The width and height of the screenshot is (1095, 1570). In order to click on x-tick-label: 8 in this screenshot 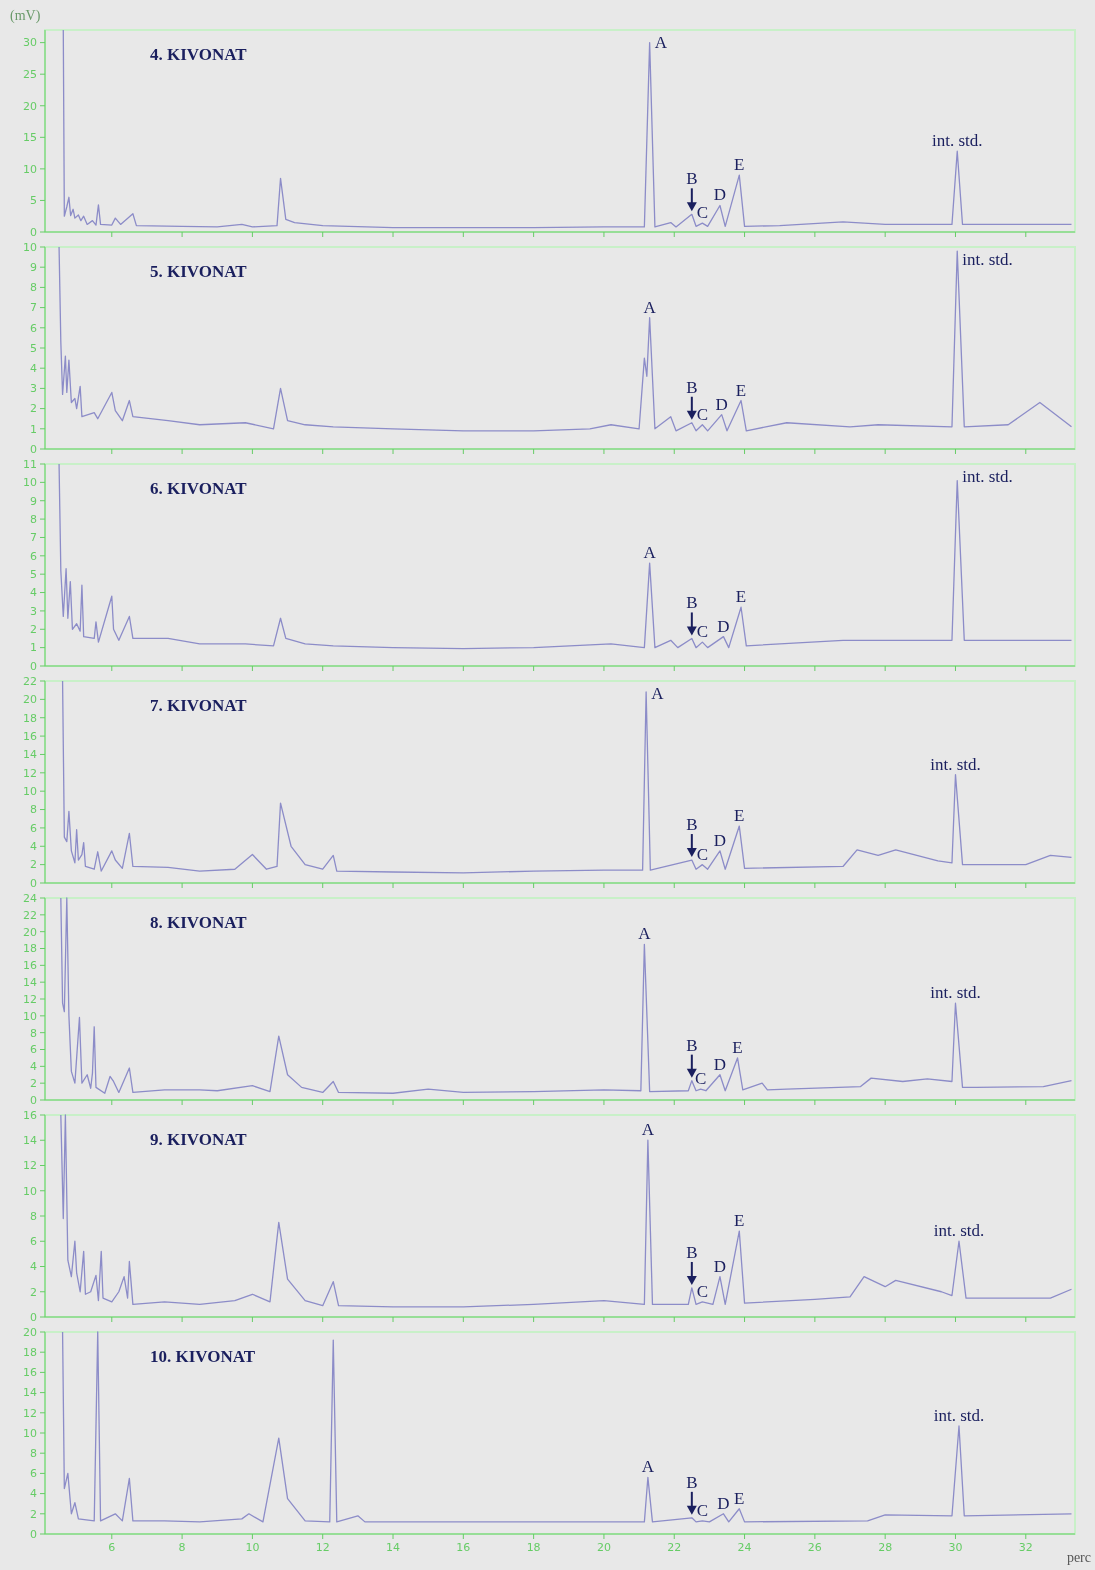, I will do `click(182, 1547)`.